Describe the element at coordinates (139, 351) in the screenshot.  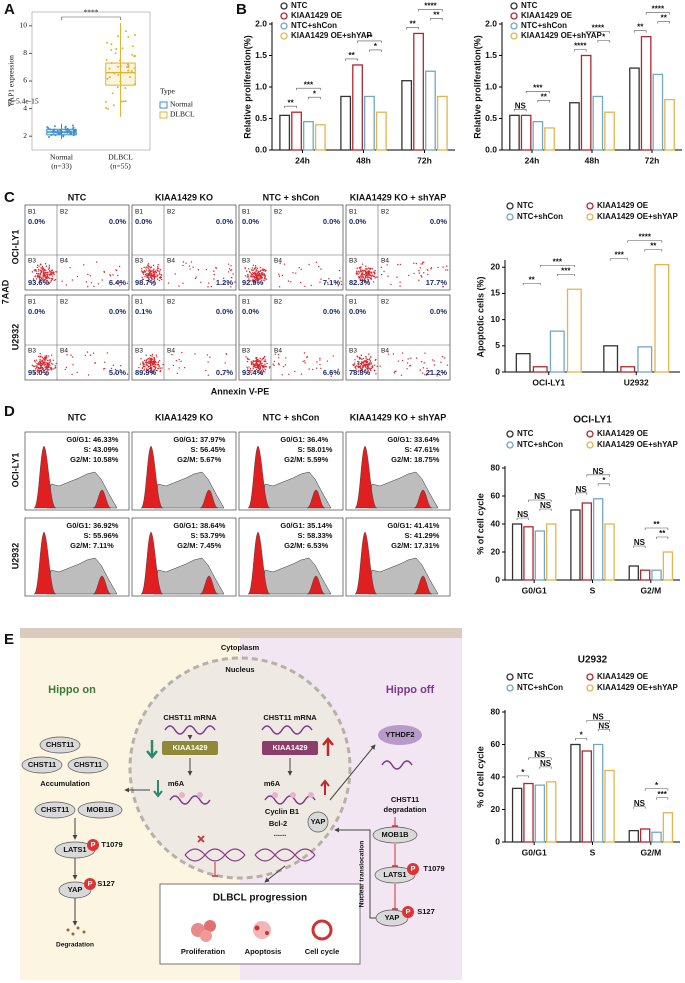
I see `quadrant-name: B3` at that location.